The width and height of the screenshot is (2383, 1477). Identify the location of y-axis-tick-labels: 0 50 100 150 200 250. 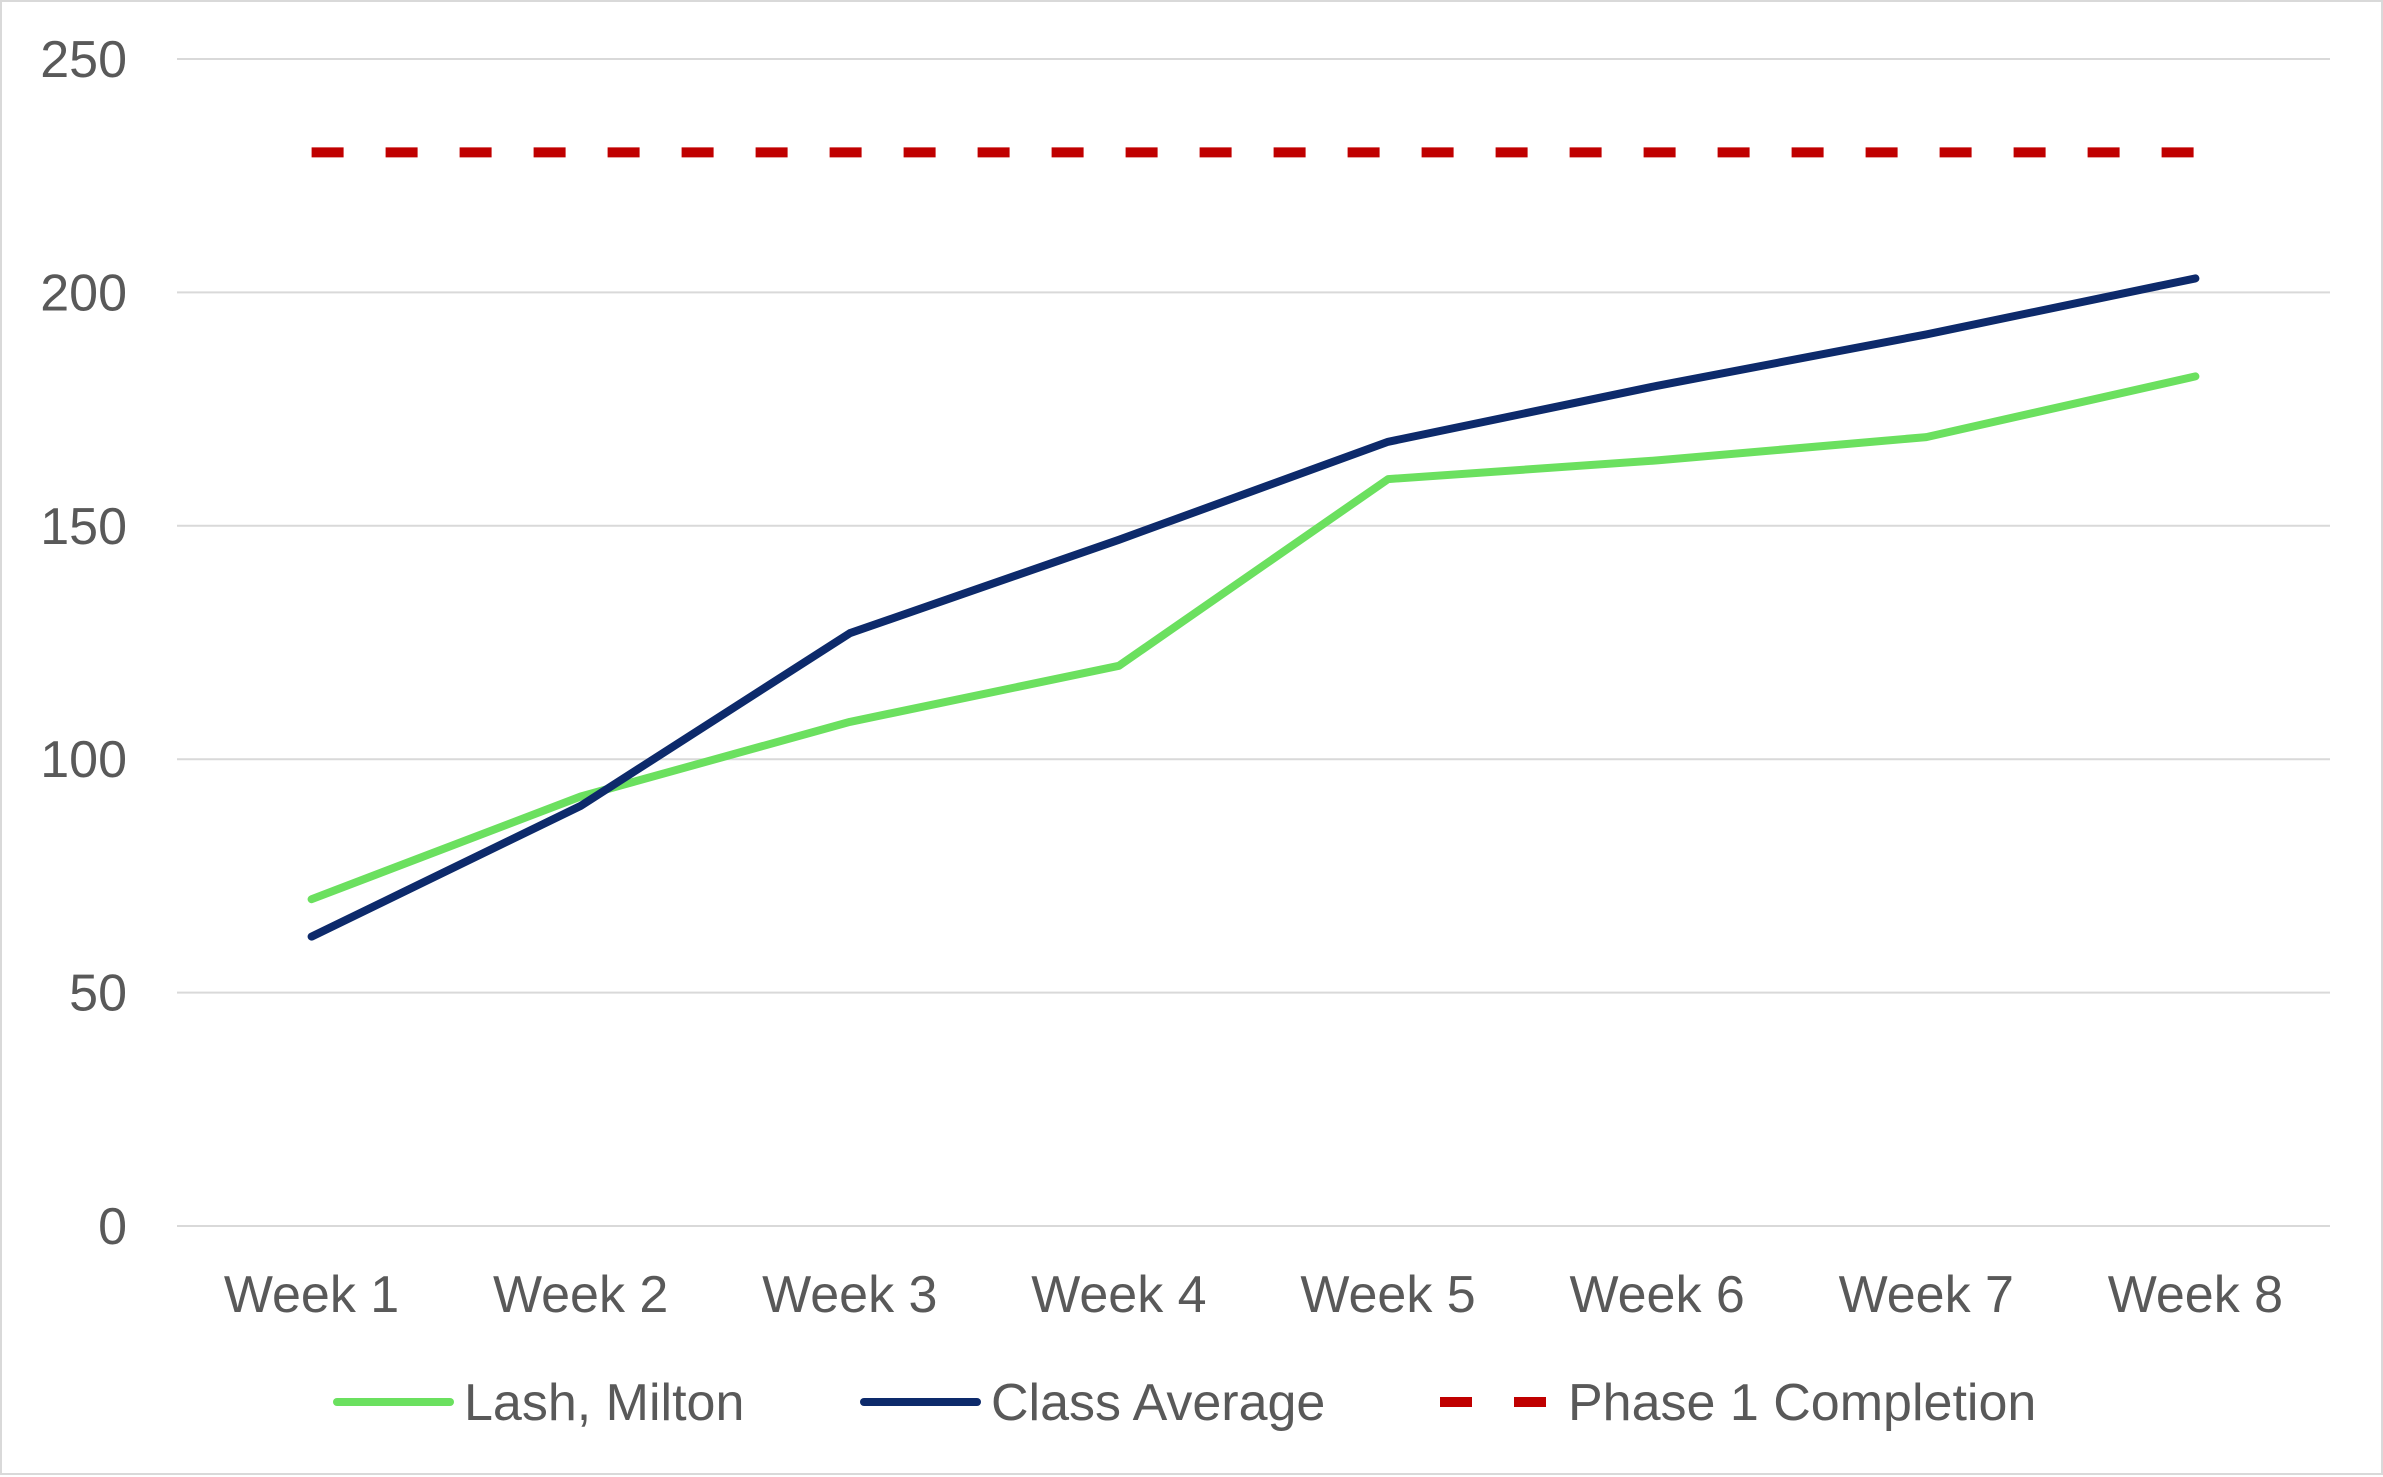
(83, 643).